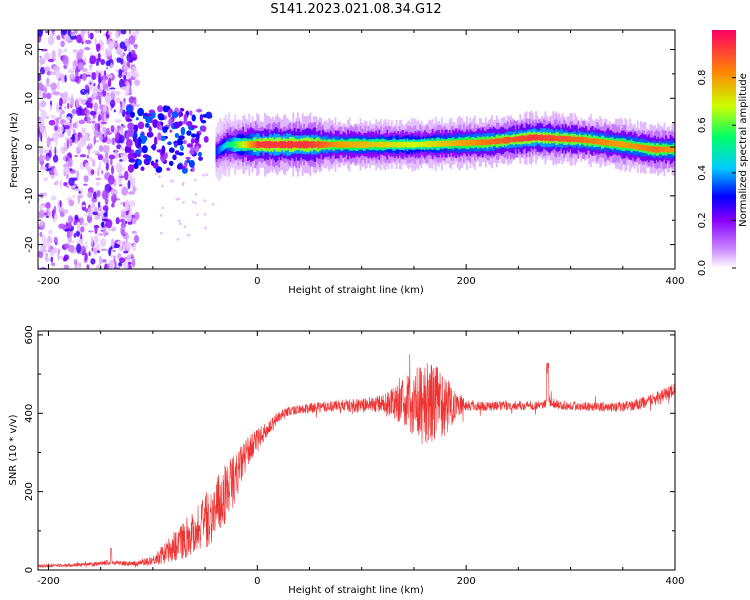 This screenshot has width=750, height=600. I want to click on colorbar-label: Normalized spectral amplitude, so click(743, 150).